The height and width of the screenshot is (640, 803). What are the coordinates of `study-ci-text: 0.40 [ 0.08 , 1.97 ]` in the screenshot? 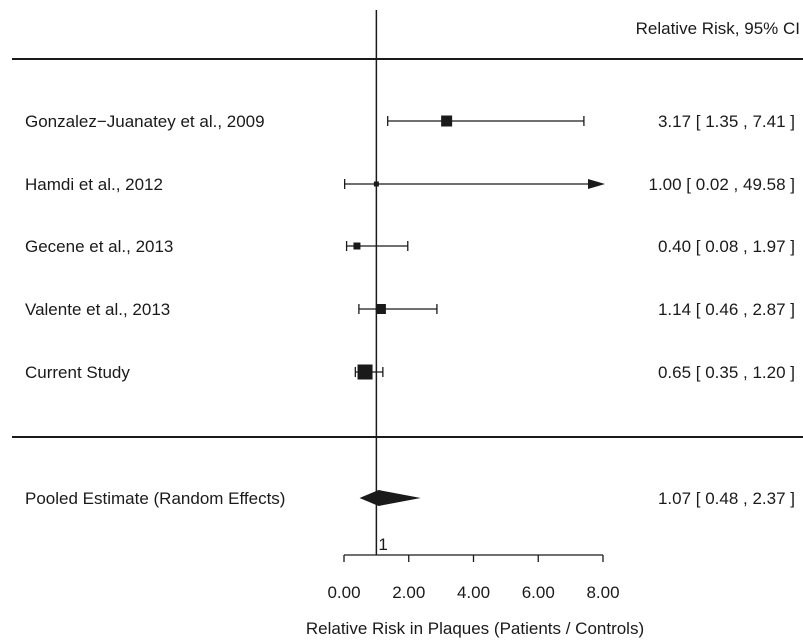 It's located at (726, 246).